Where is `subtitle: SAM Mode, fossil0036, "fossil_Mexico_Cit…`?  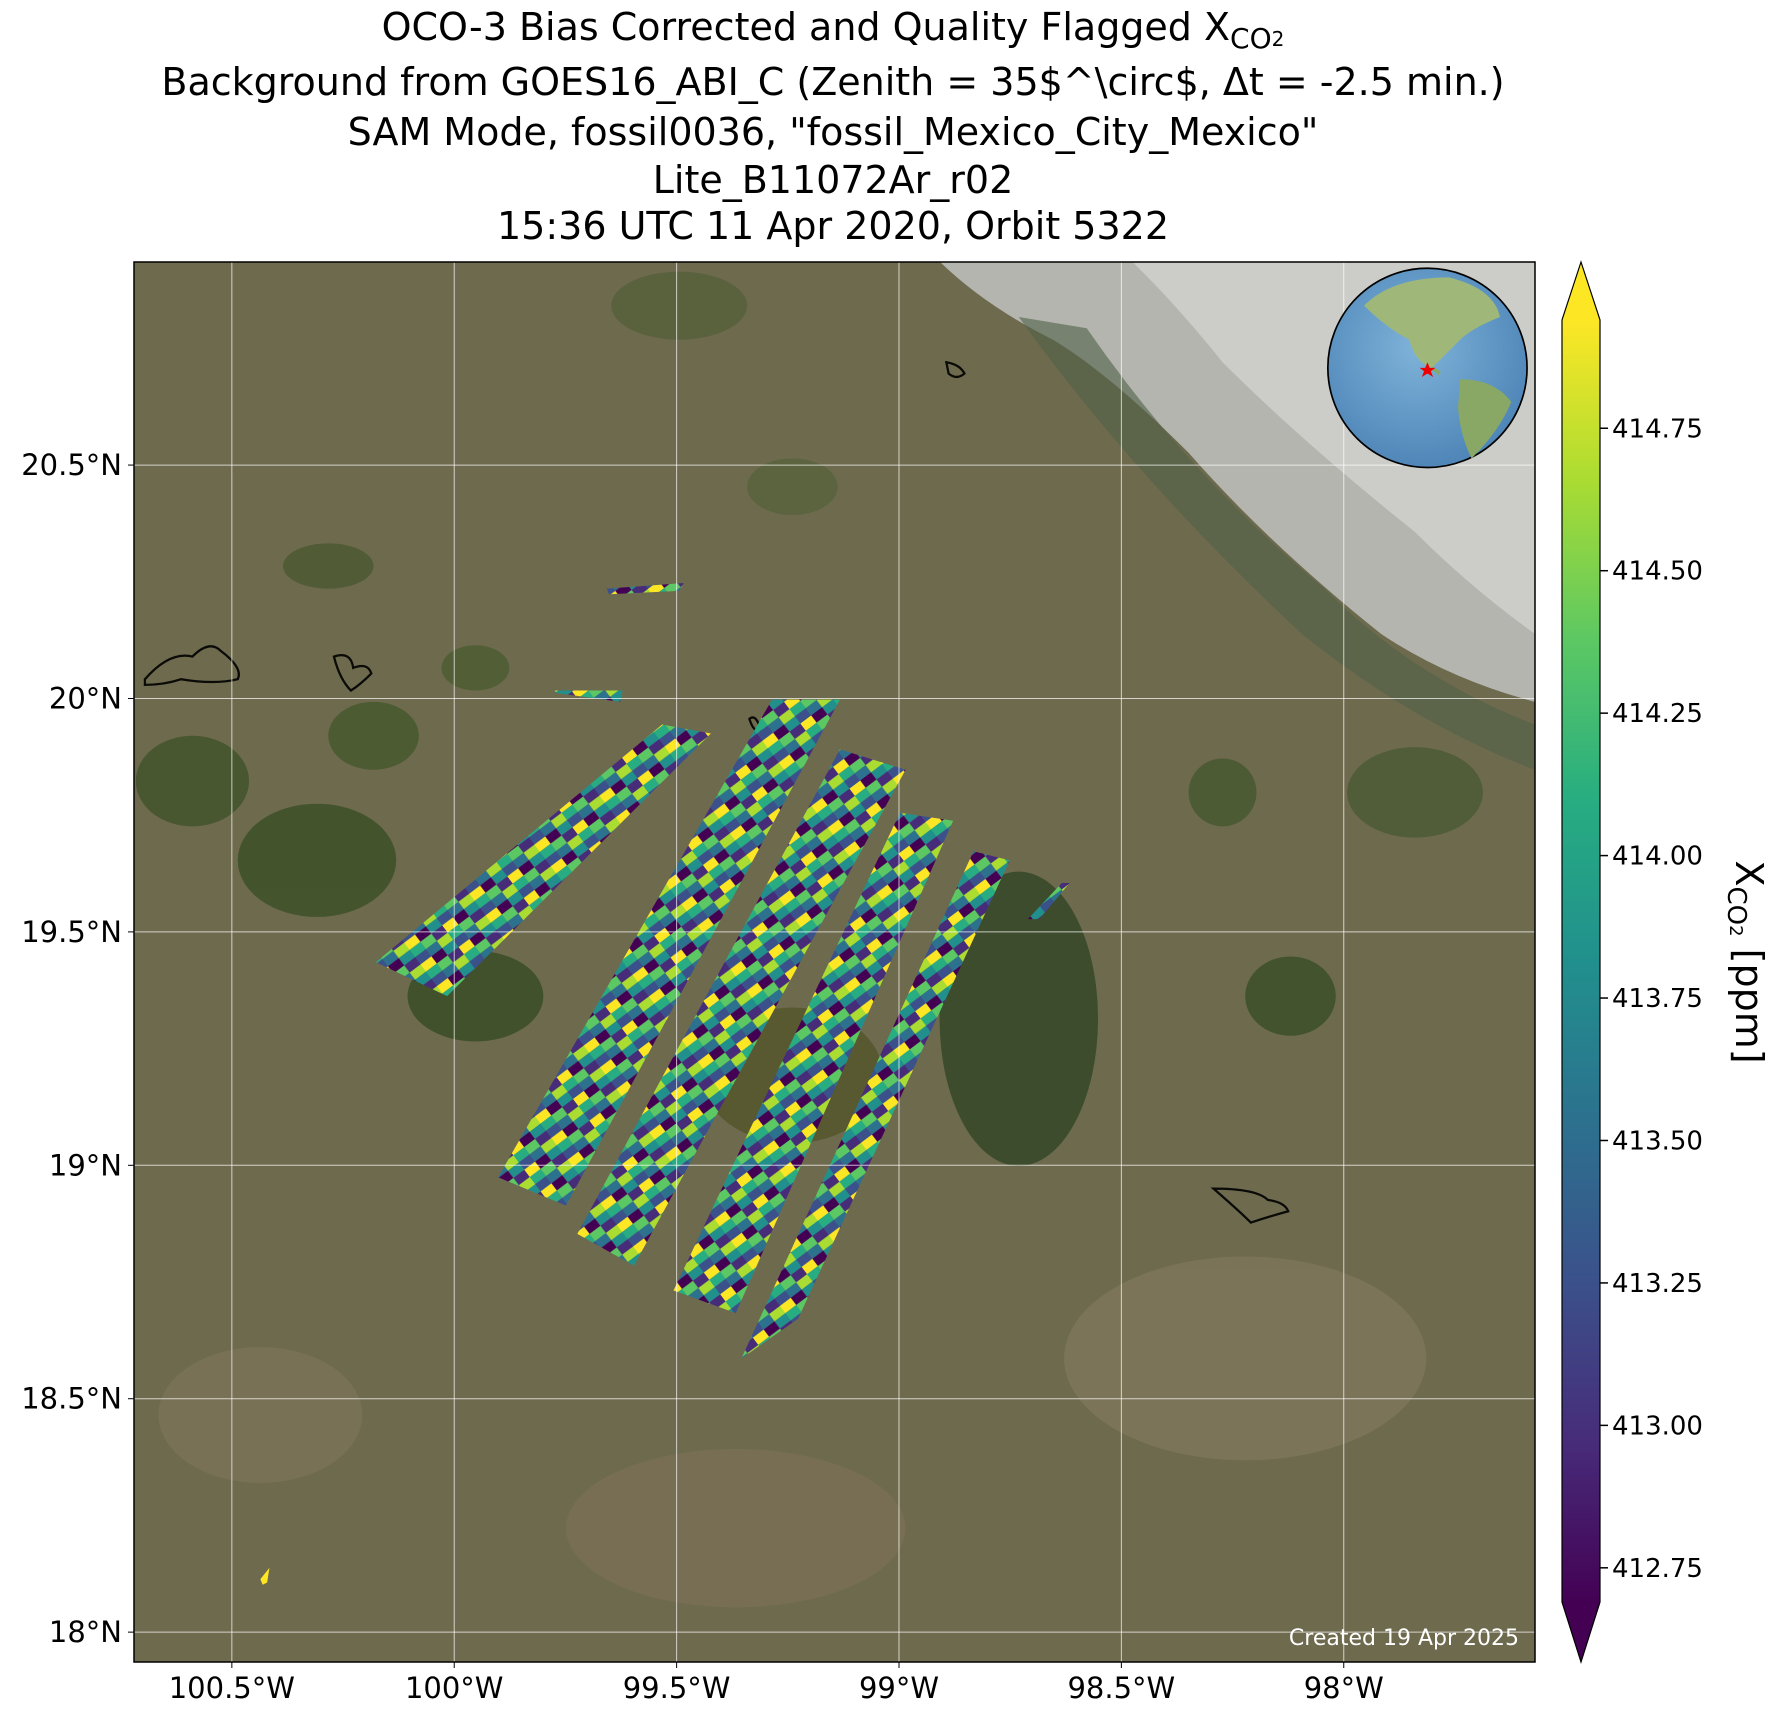 subtitle: SAM Mode, fossil0036, "fossil_Mexico_Cit… is located at coordinates (833, 132).